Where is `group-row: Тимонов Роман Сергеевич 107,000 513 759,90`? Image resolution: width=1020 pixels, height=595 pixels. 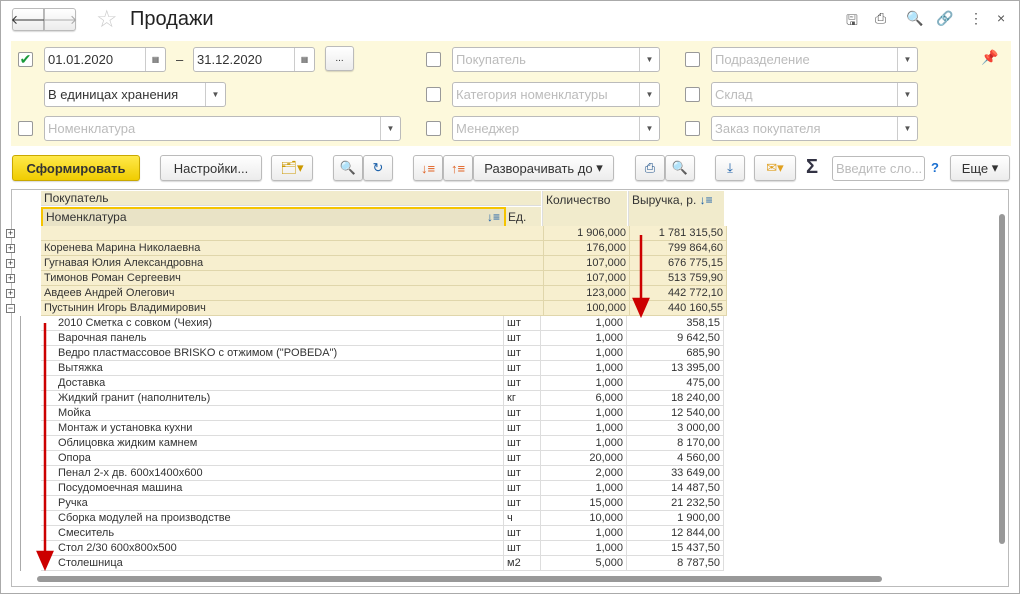
group-row: Тимонов Роман Сергеевич 107,000 513 759,90 is located at coordinates (384, 278).